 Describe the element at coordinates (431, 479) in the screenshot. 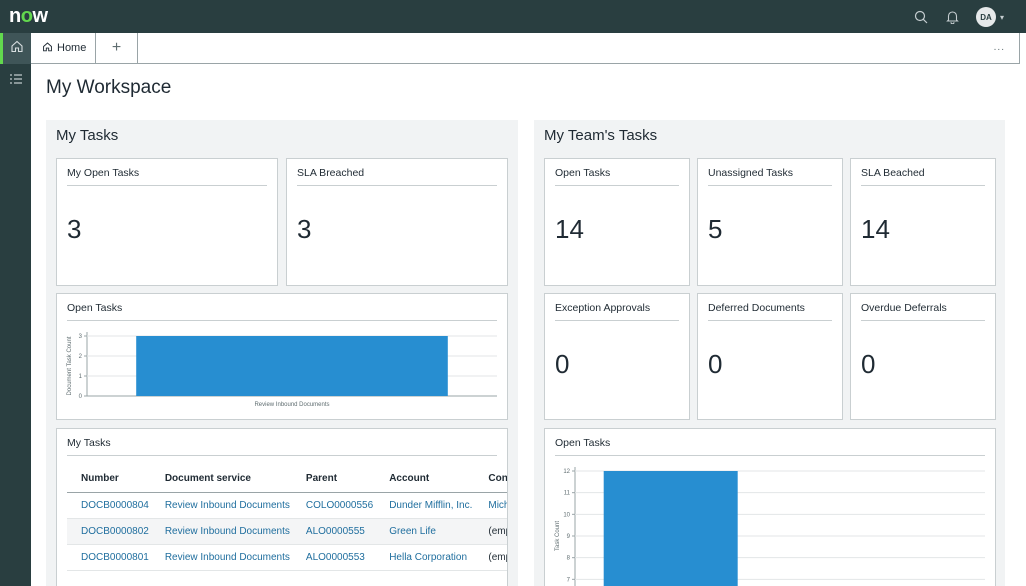

I see `column-header-account: Account` at that location.